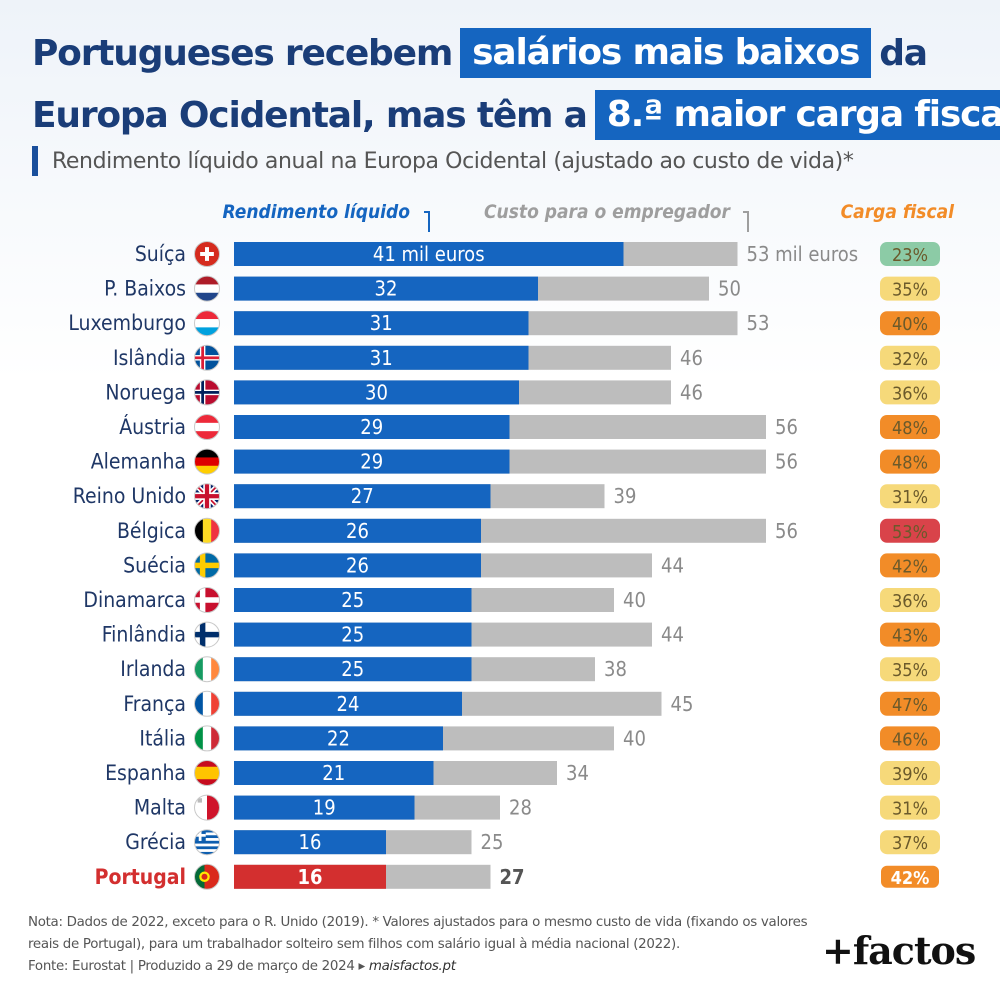  I want to click on tax-value-label: 46%, so click(910, 739).